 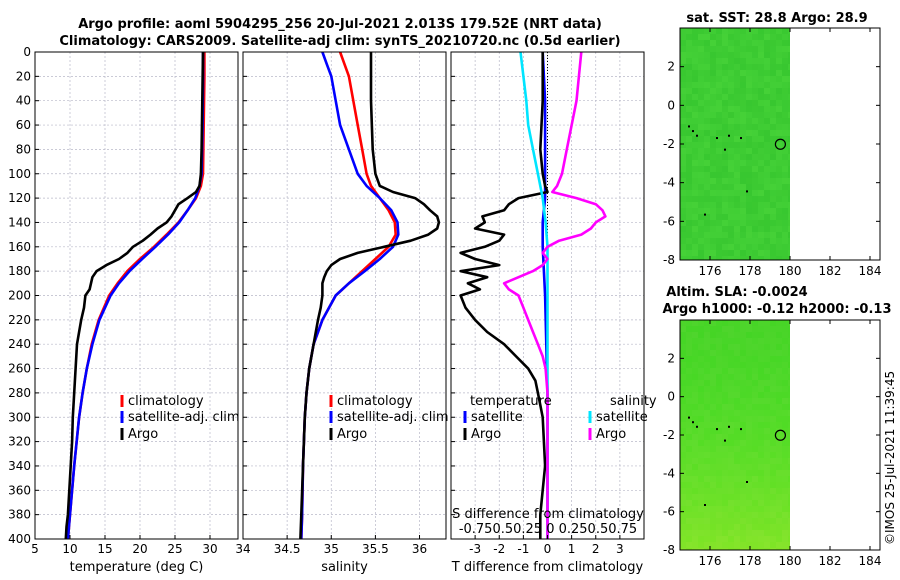 I want to click on y-tick-label: 2, so click(x=671, y=358).